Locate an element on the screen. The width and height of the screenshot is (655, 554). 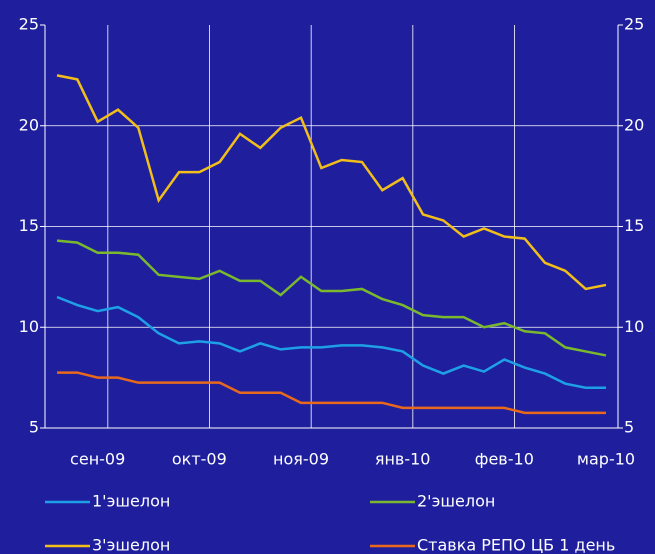
y-tick-label: 5 is located at coordinates (34, 427).